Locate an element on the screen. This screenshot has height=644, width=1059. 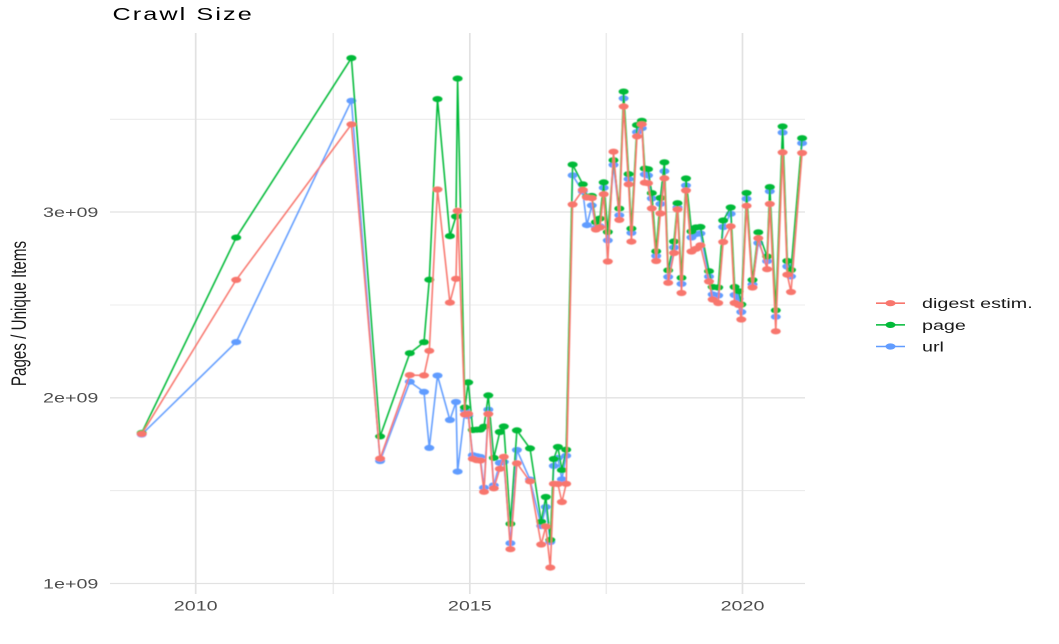
svg-text: Crawl Size is located at coordinates (183, 13).